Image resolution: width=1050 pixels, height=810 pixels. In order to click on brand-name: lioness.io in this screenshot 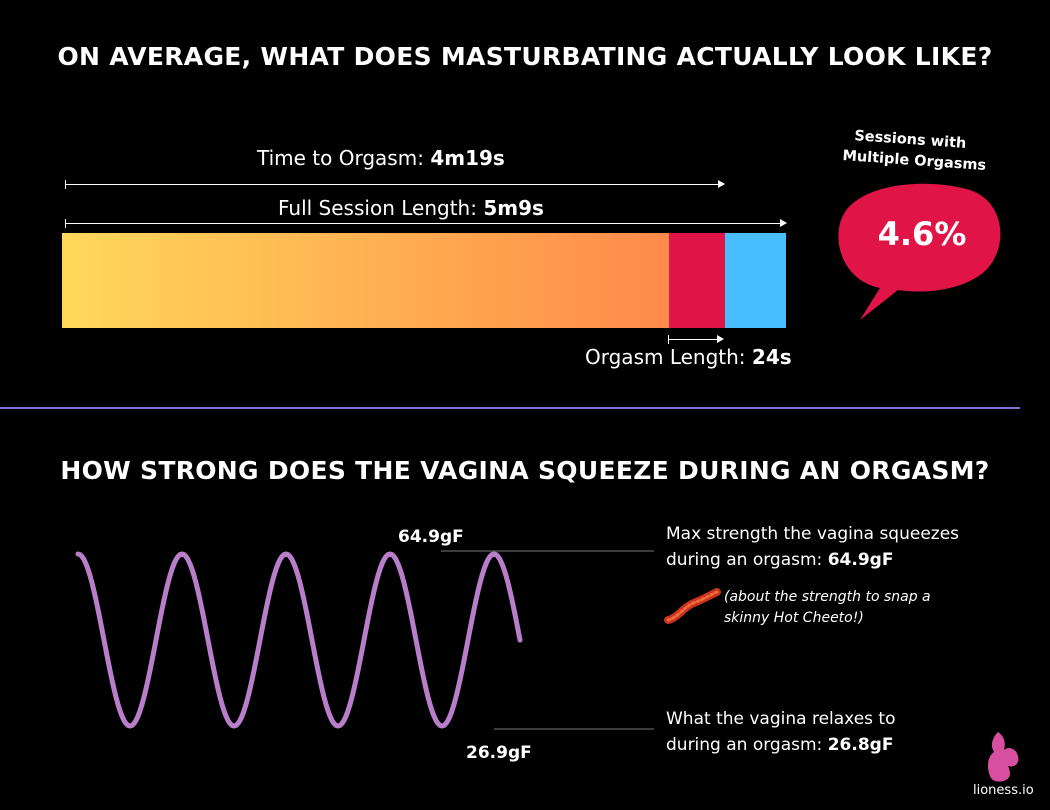, I will do `click(1003, 790)`.